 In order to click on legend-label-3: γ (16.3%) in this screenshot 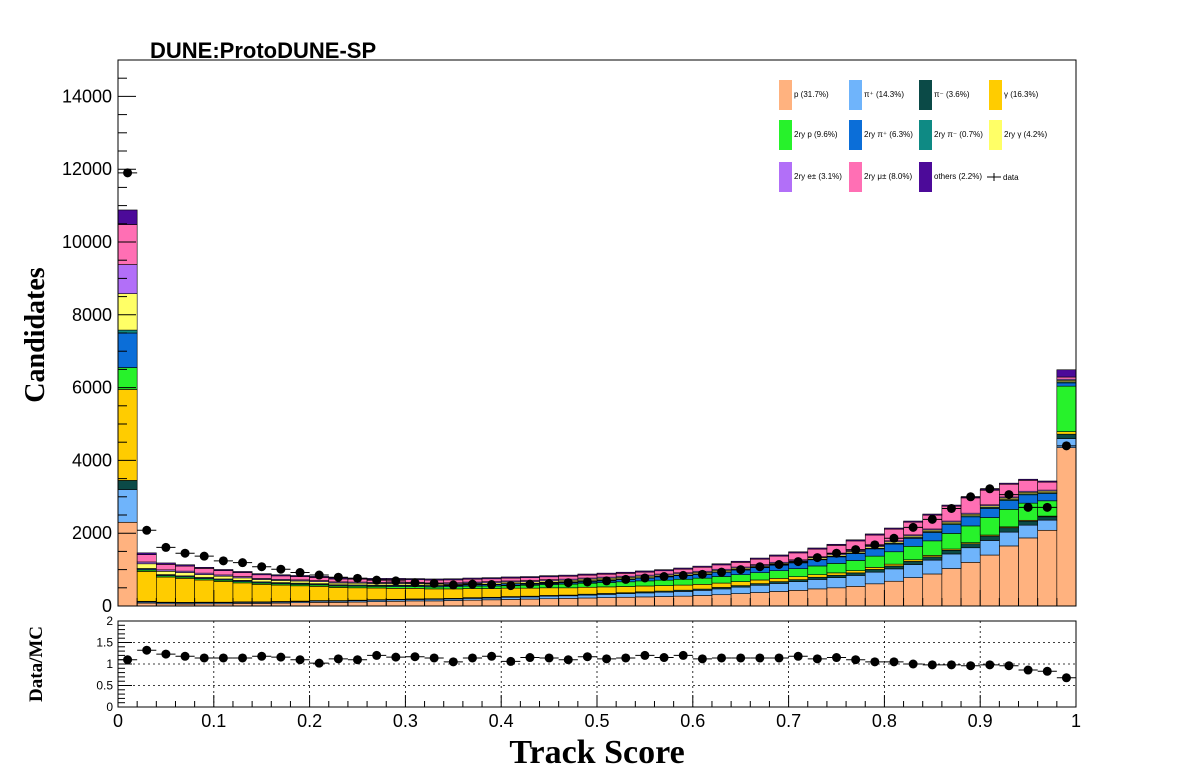, I will do `click(1021, 94)`.